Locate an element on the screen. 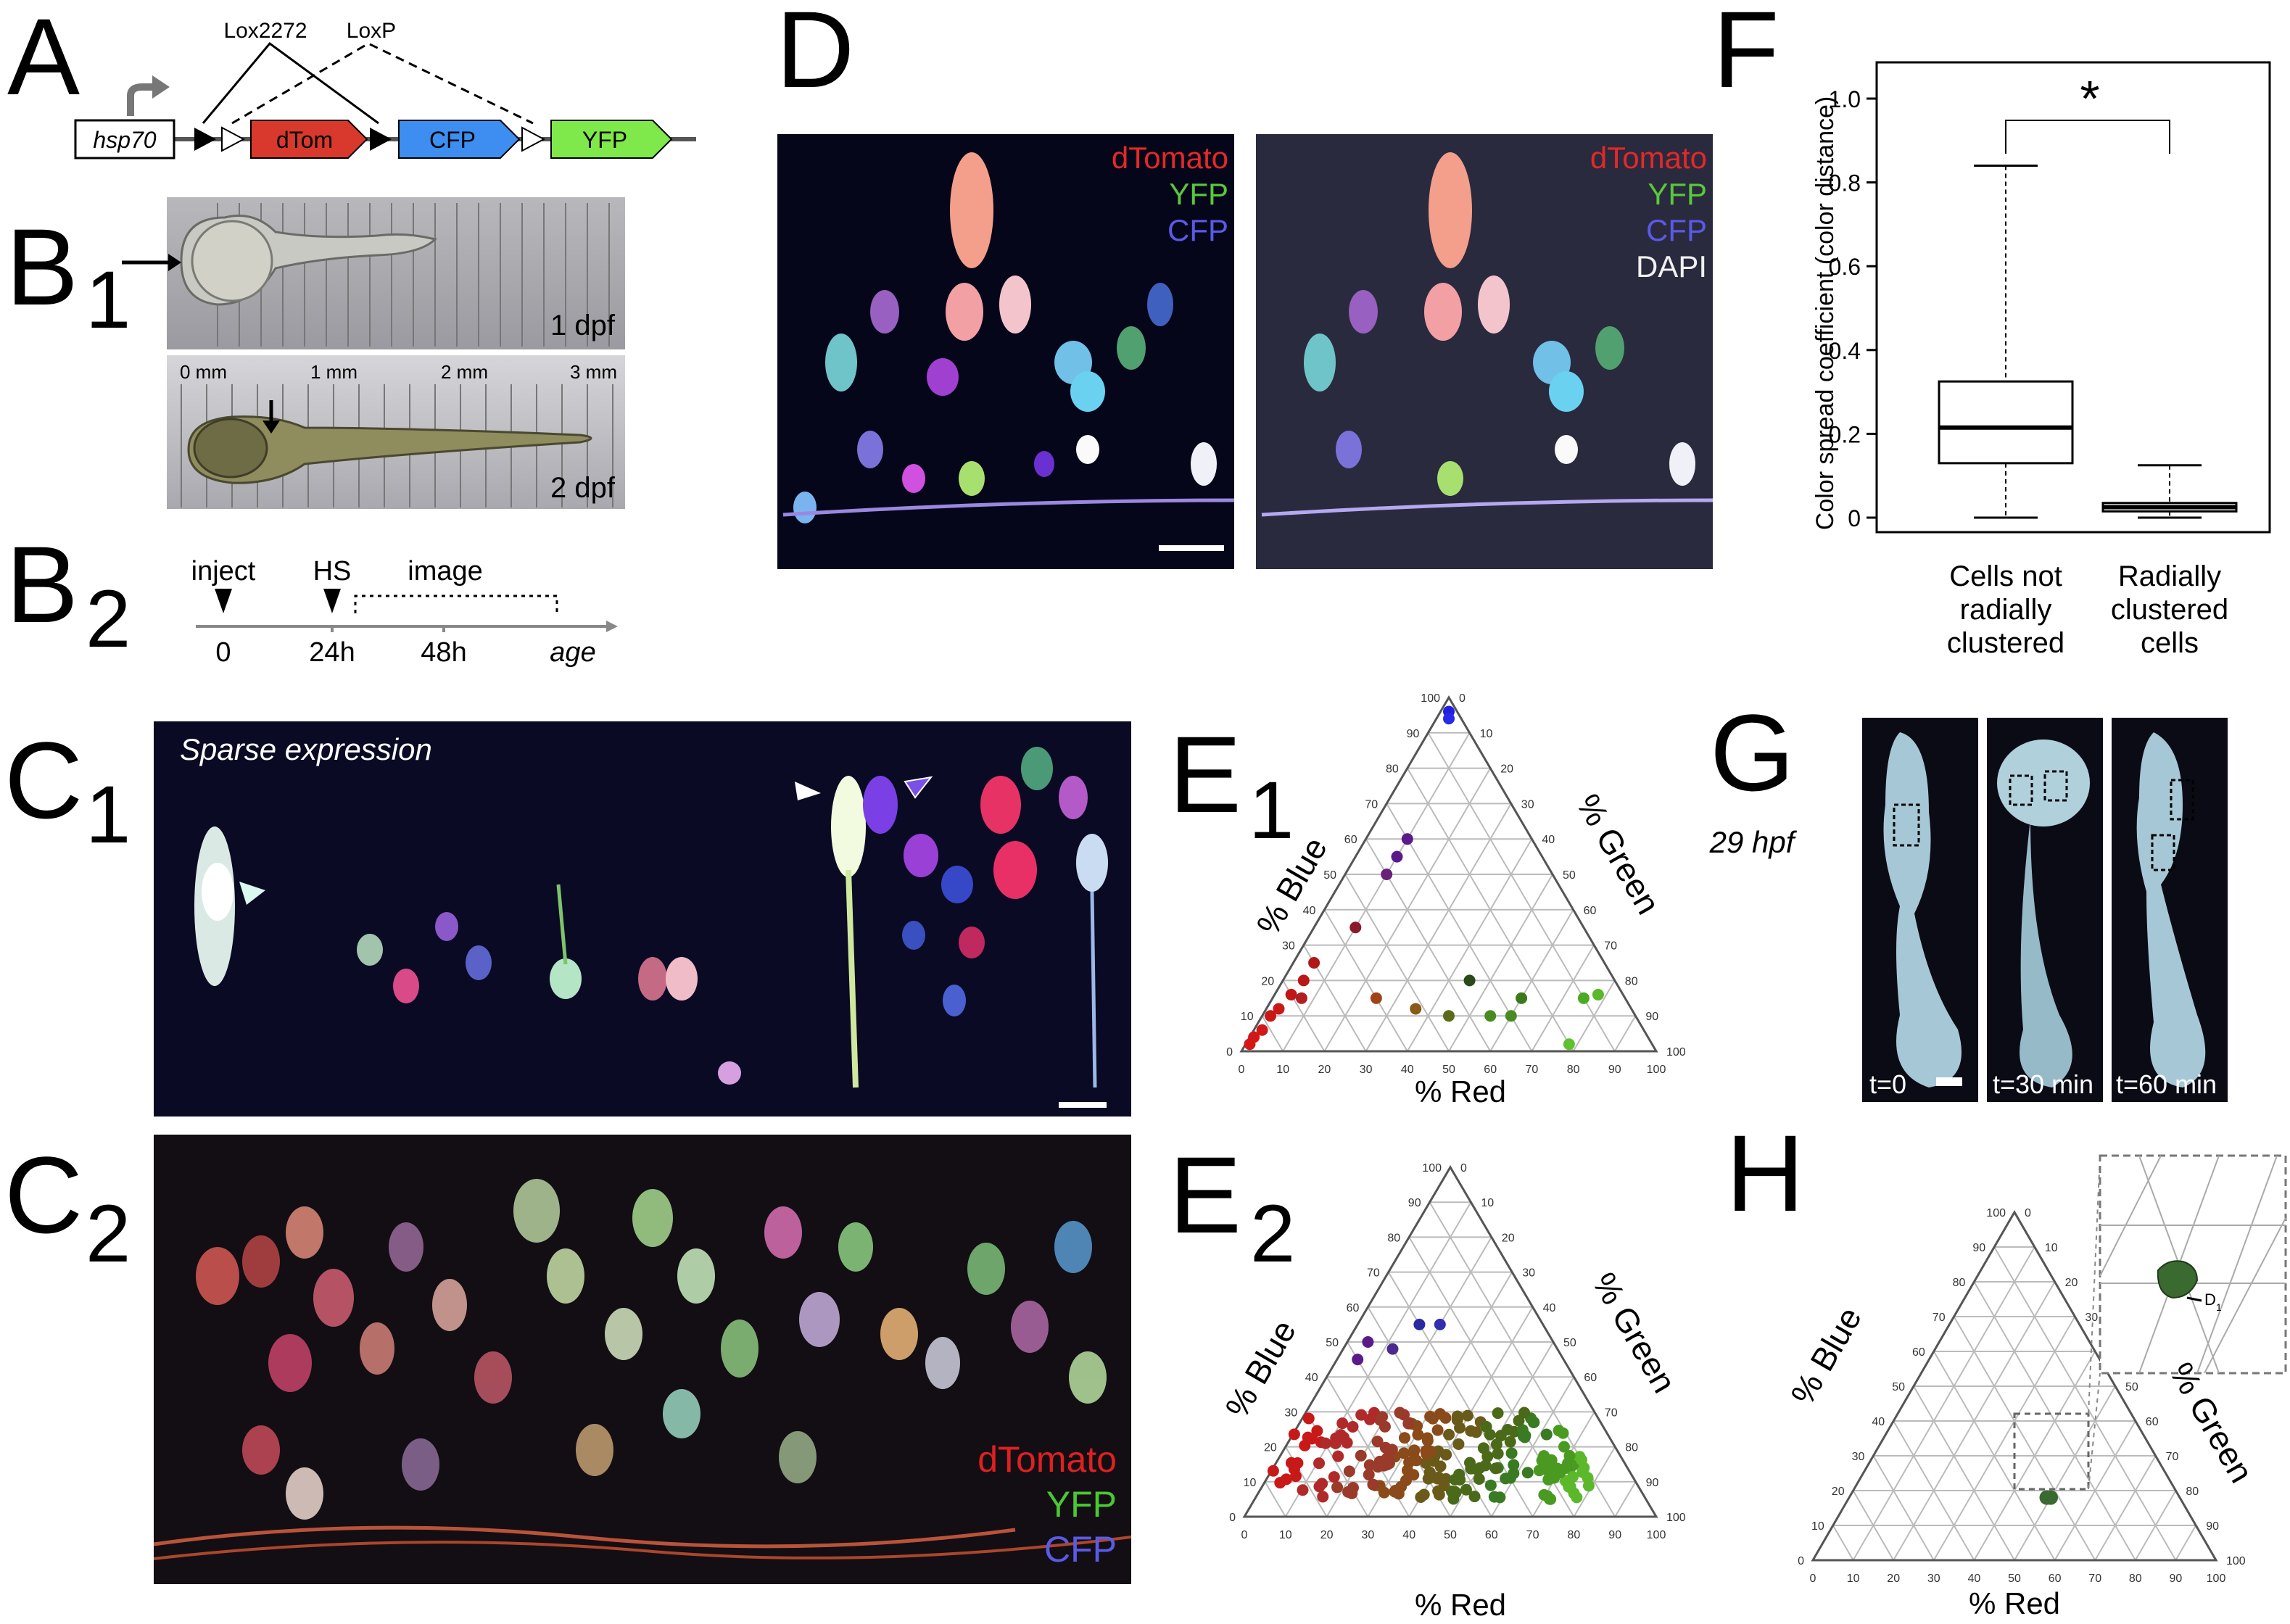  h-inset is located at coordinates (2193, 1264).